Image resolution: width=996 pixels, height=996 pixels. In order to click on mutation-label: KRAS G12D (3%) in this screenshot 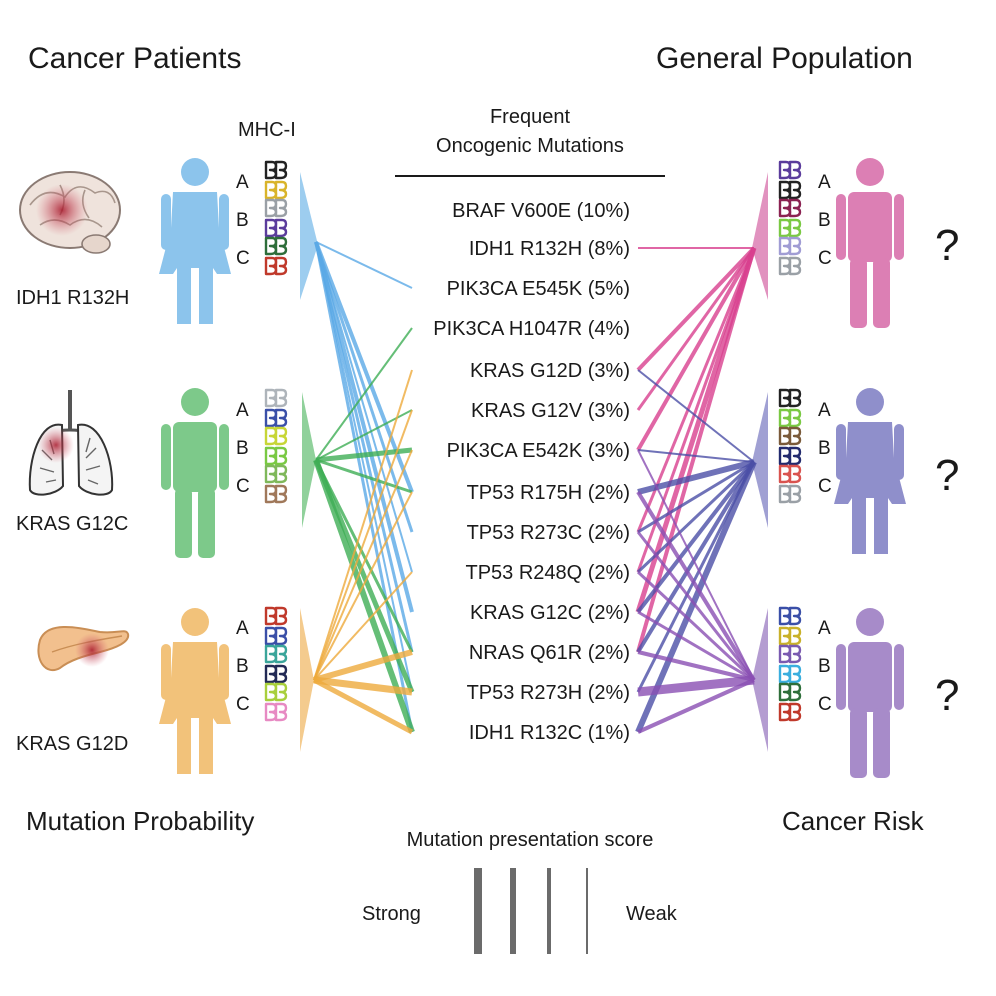, I will do `click(550, 371)`.